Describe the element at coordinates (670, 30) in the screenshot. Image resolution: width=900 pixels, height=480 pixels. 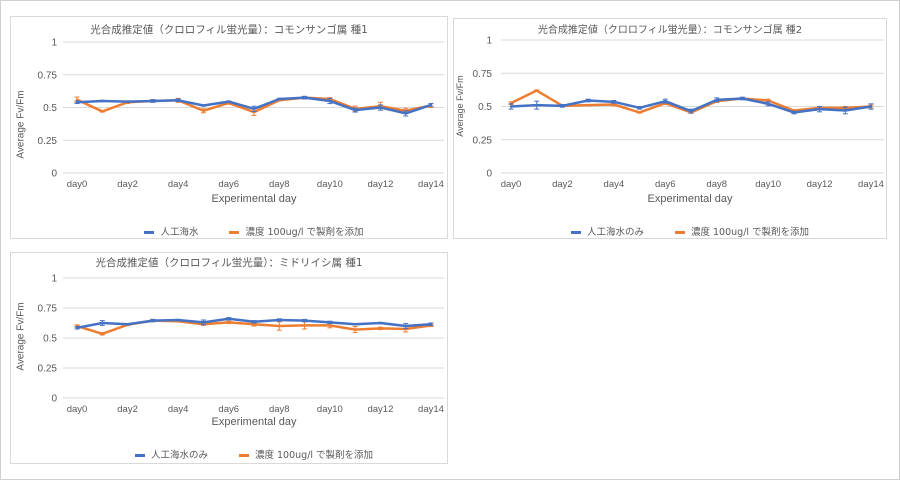
I see `chart-title: 光合成推定値（クロロフィル蛍光量）：コモンサンゴ属 種2` at that location.